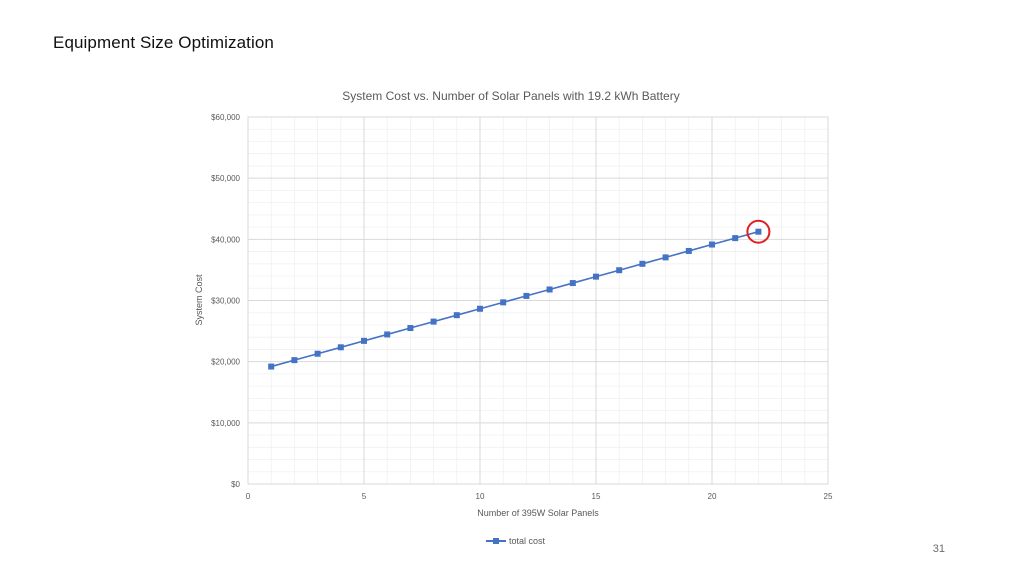 The width and height of the screenshot is (1024, 576). Describe the element at coordinates (248, 496) in the screenshot. I see `x-tick-label: 0` at that location.